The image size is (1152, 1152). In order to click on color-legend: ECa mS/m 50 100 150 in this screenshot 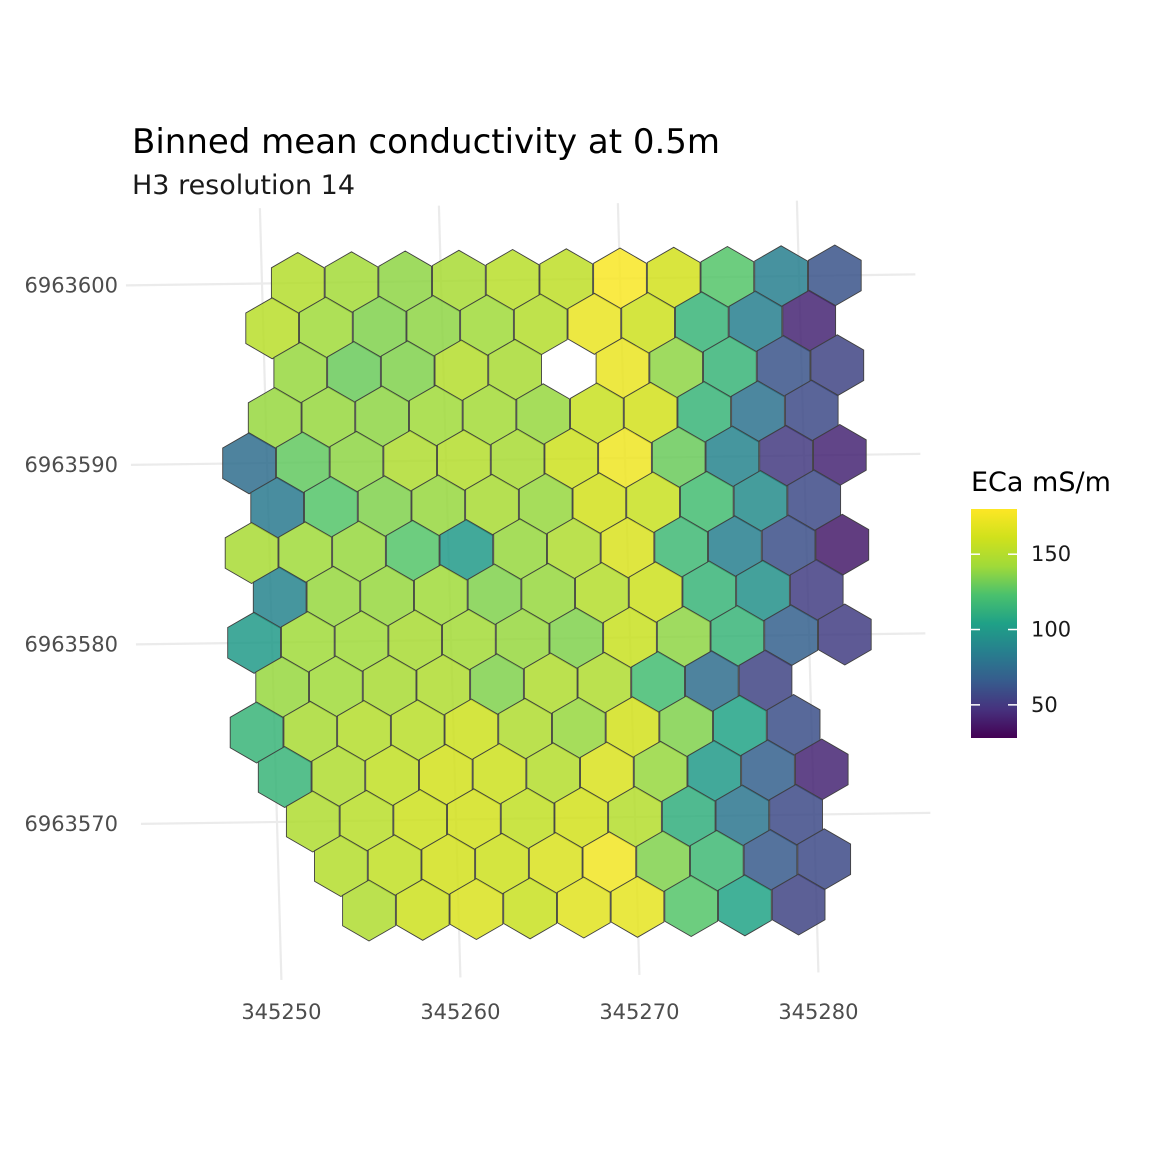, I will do `click(1041, 602)`.